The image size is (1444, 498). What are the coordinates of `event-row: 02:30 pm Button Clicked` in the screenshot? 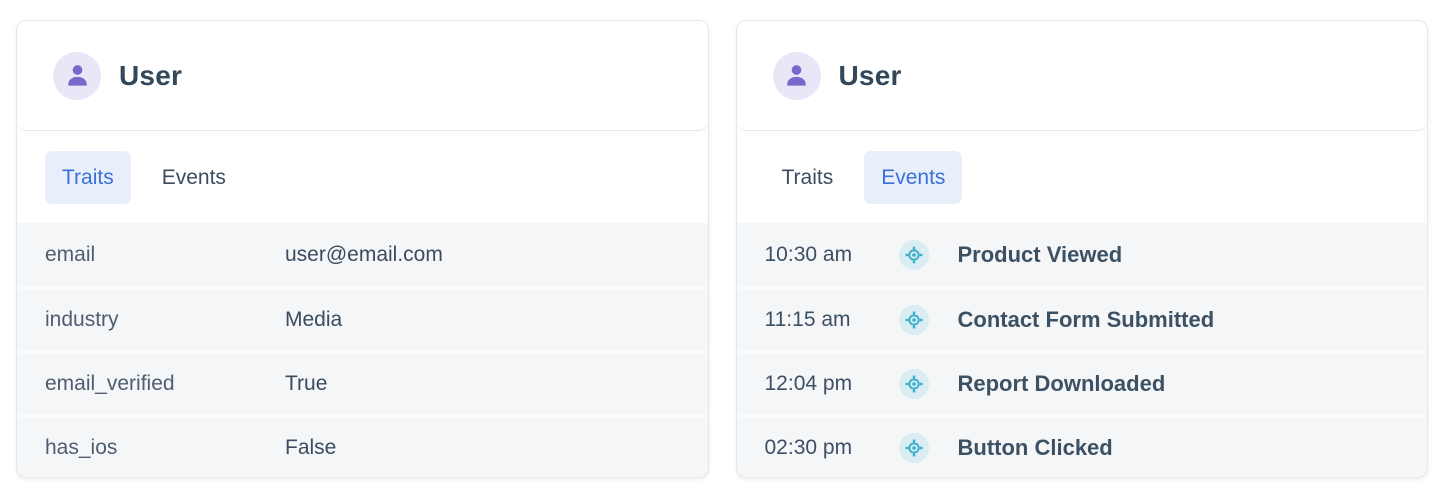 It's located at (1081, 446).